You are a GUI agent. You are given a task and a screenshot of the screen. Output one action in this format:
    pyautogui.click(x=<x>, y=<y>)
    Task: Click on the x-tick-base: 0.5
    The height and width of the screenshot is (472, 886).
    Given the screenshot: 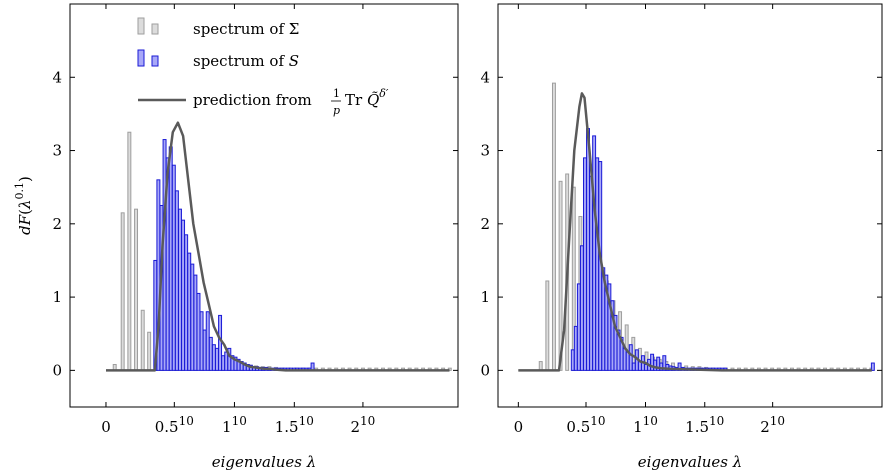 What is the action you would take?
    pyautogui.click(x=578, y=427)
    